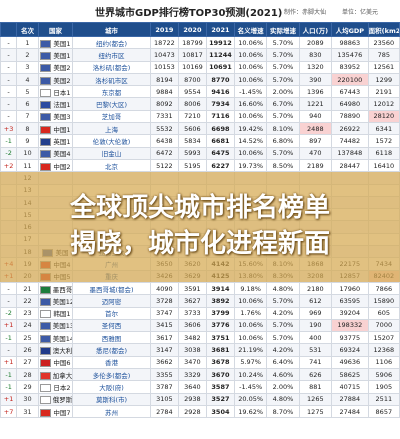  Describe the element at coordinates (62, 92) in the screenshot. I see `country-label: 日本1` at that location.